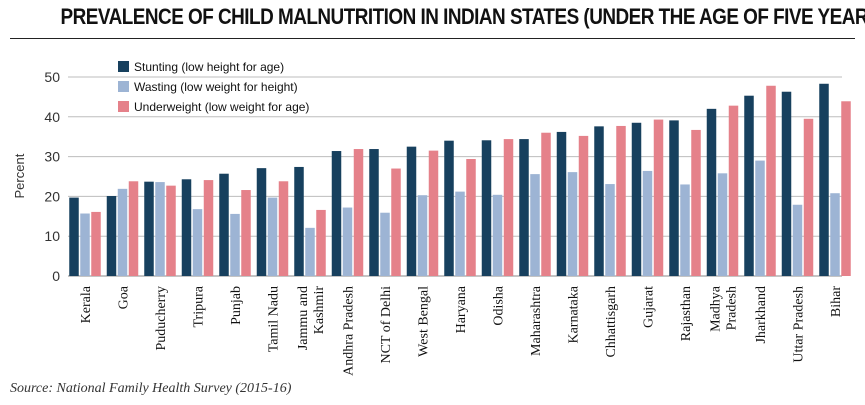 The image size is (865, 405). I want to click on x-tick-label-line: Andhra Pradesh, so click(349, 331).